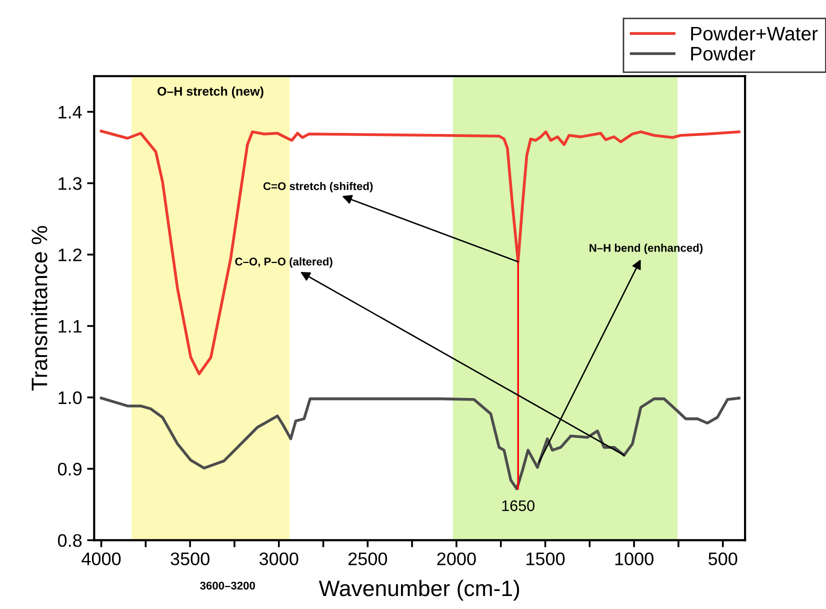  Describe the element at coordinates (318, 187) in the screenshot. I see `annotation: C=O stretch (shifted)` at that location.